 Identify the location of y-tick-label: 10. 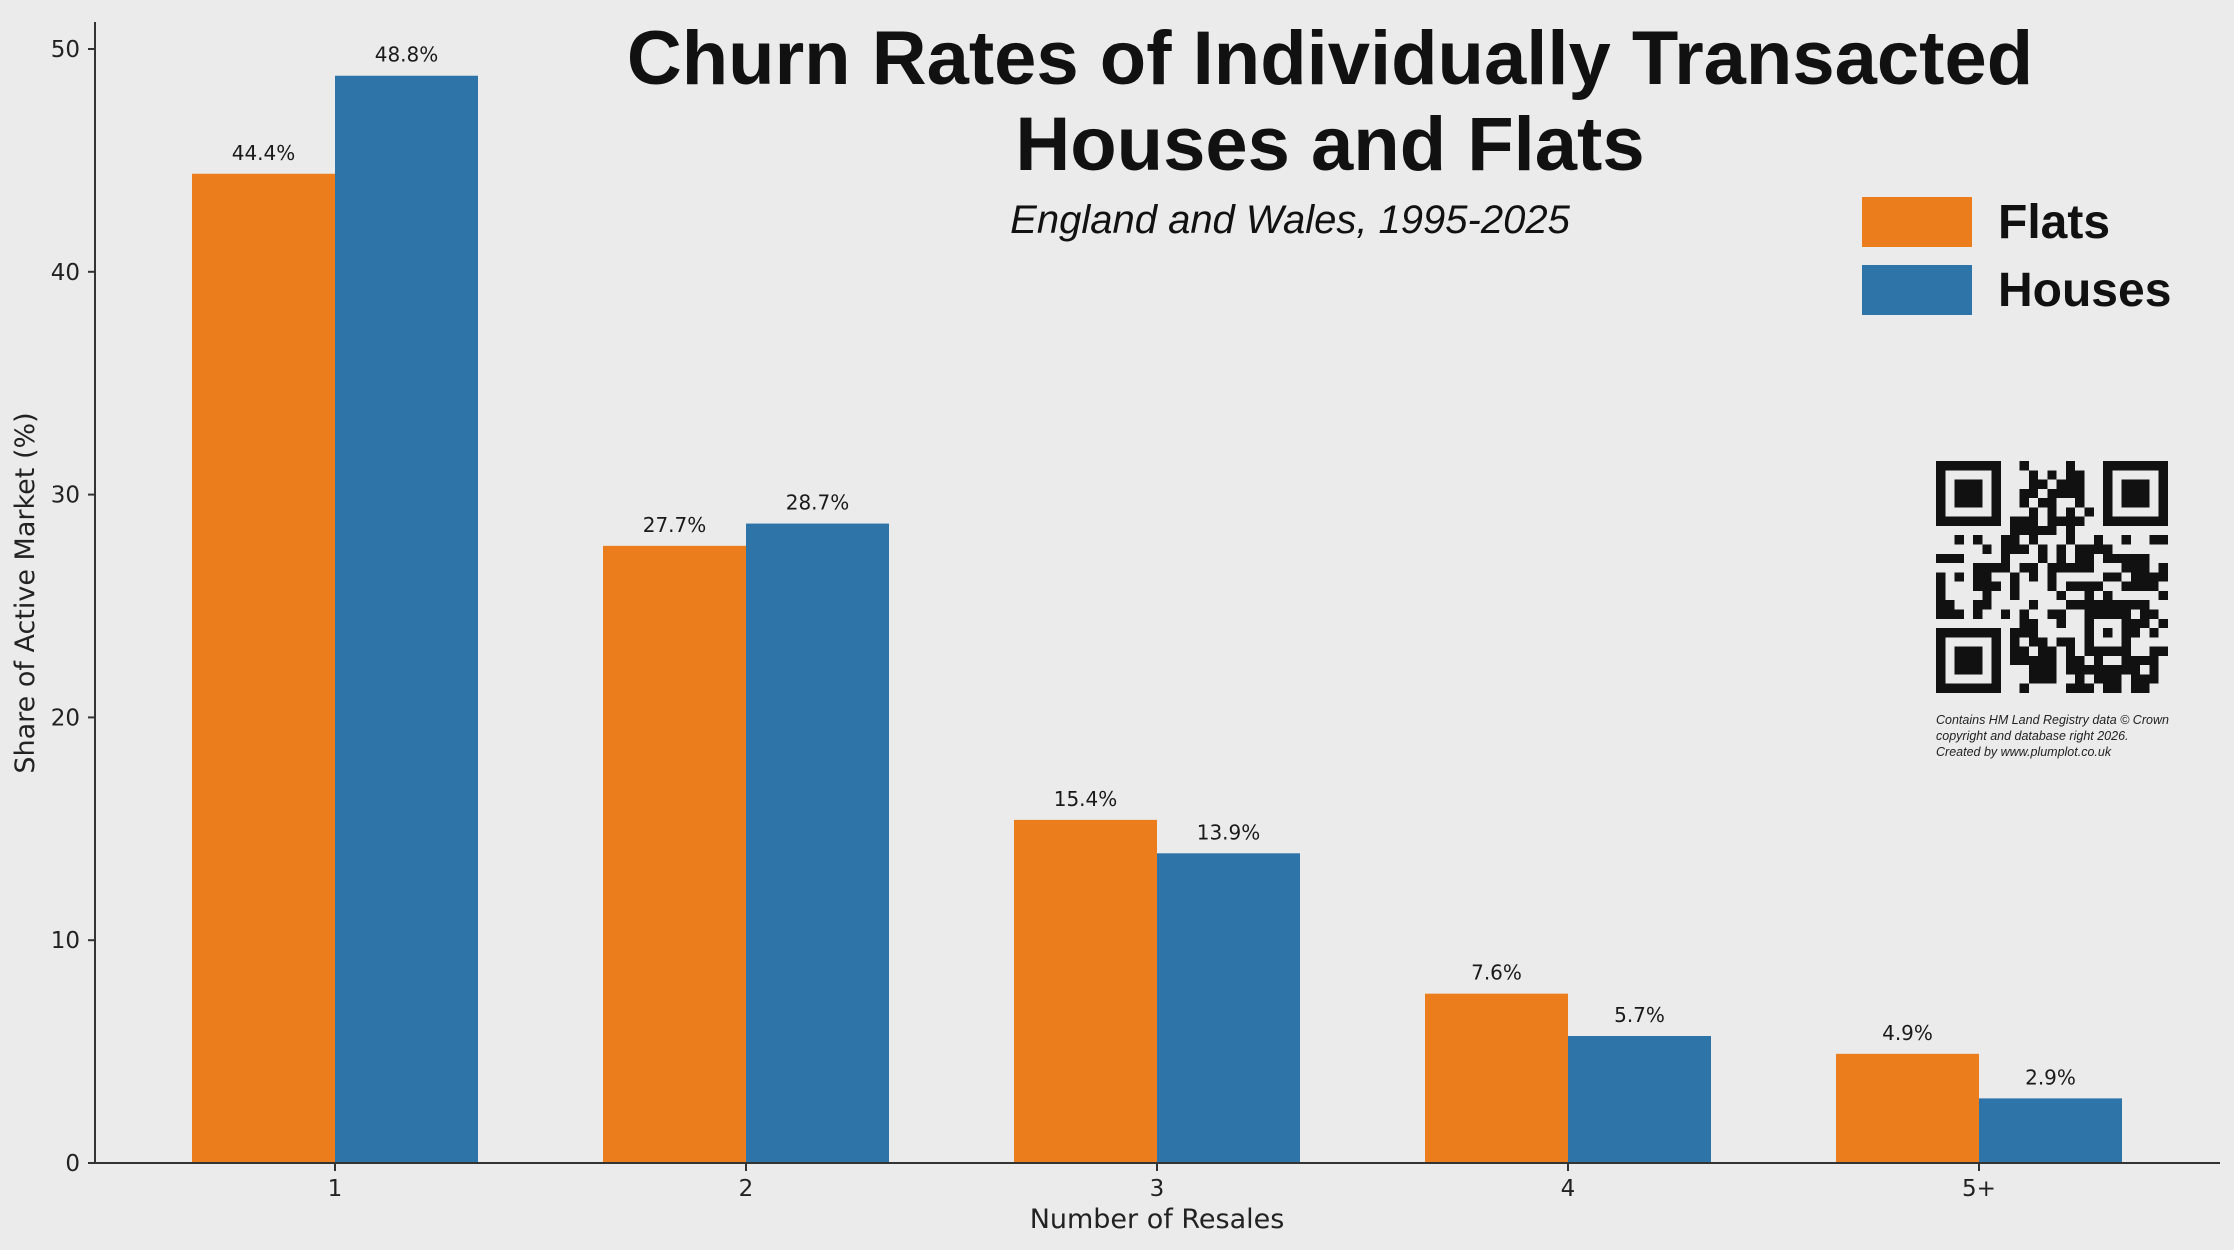
(65, 941).